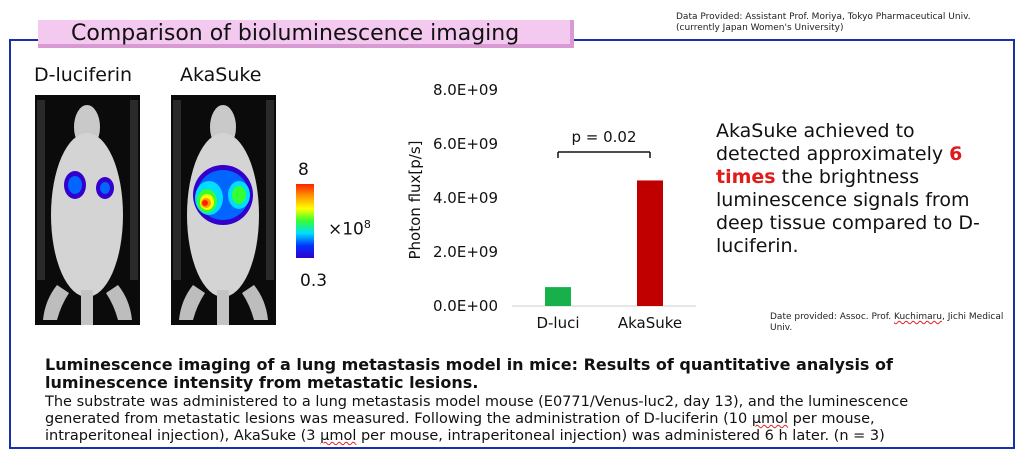  What do you see at coordinates (558, 296) in the screenshot?
I see `bar-d-luci` at bounding box center [558, 296].